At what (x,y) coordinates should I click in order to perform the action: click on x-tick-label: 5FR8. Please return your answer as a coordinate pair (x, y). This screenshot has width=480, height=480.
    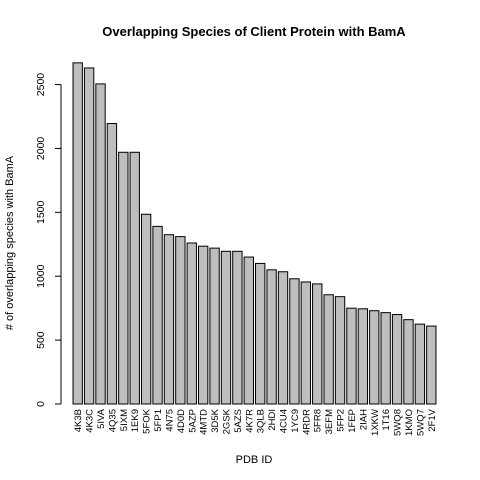
    Looking at the image, I should click on (318, 420).